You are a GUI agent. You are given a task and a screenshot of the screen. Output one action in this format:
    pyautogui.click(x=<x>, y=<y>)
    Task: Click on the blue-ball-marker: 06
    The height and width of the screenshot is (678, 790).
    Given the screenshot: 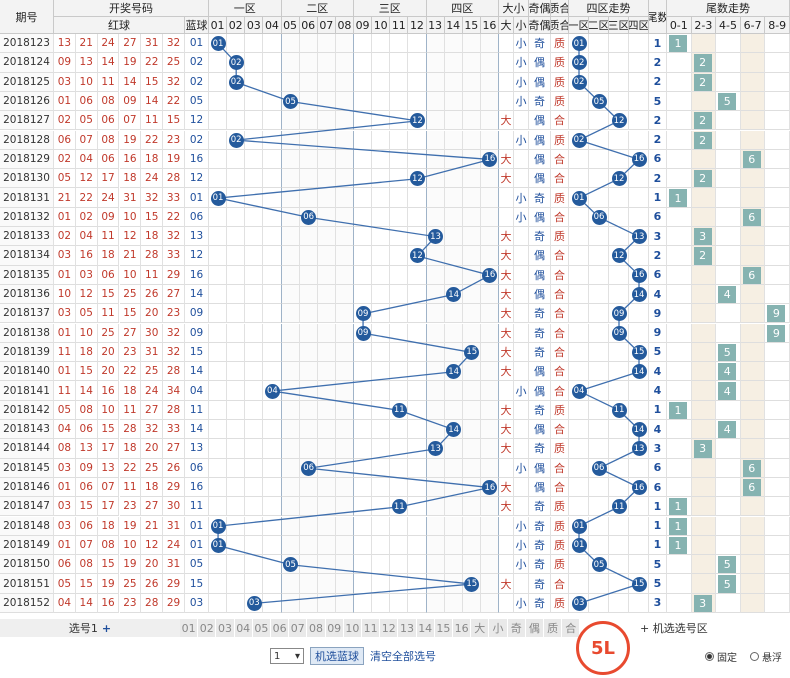 What is the action you would take?
    pyautogui.click(x=309, y=468)
    